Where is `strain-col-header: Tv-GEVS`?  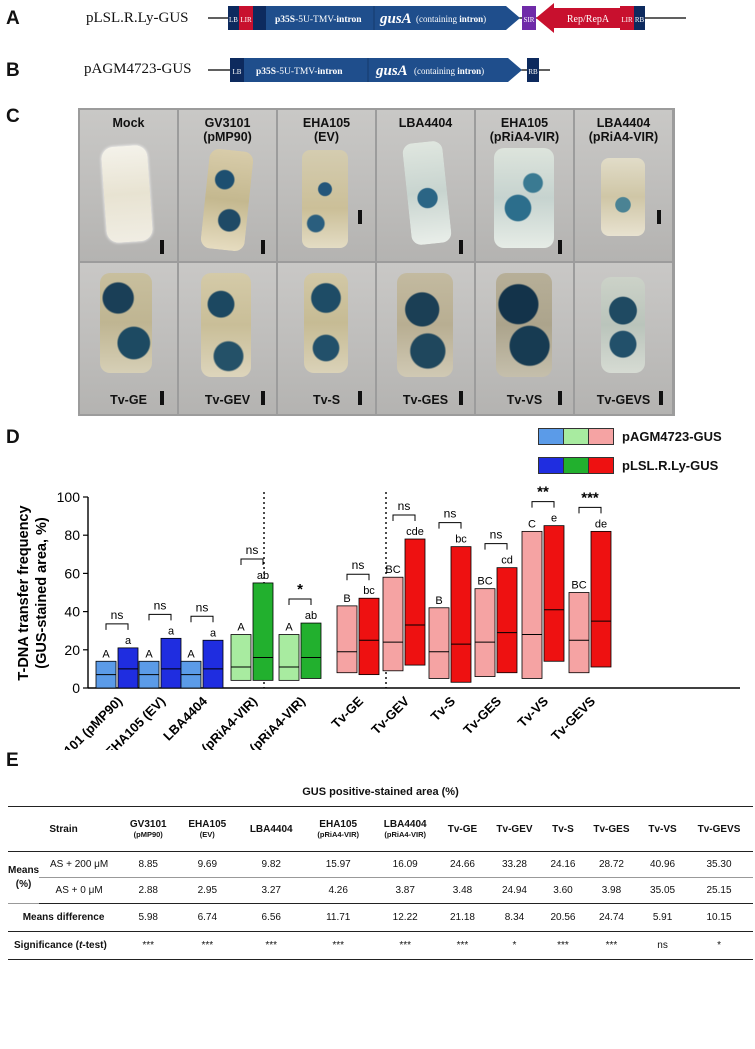 strain-col-header: Tv-GEVS is located at coordinates (719, 829).